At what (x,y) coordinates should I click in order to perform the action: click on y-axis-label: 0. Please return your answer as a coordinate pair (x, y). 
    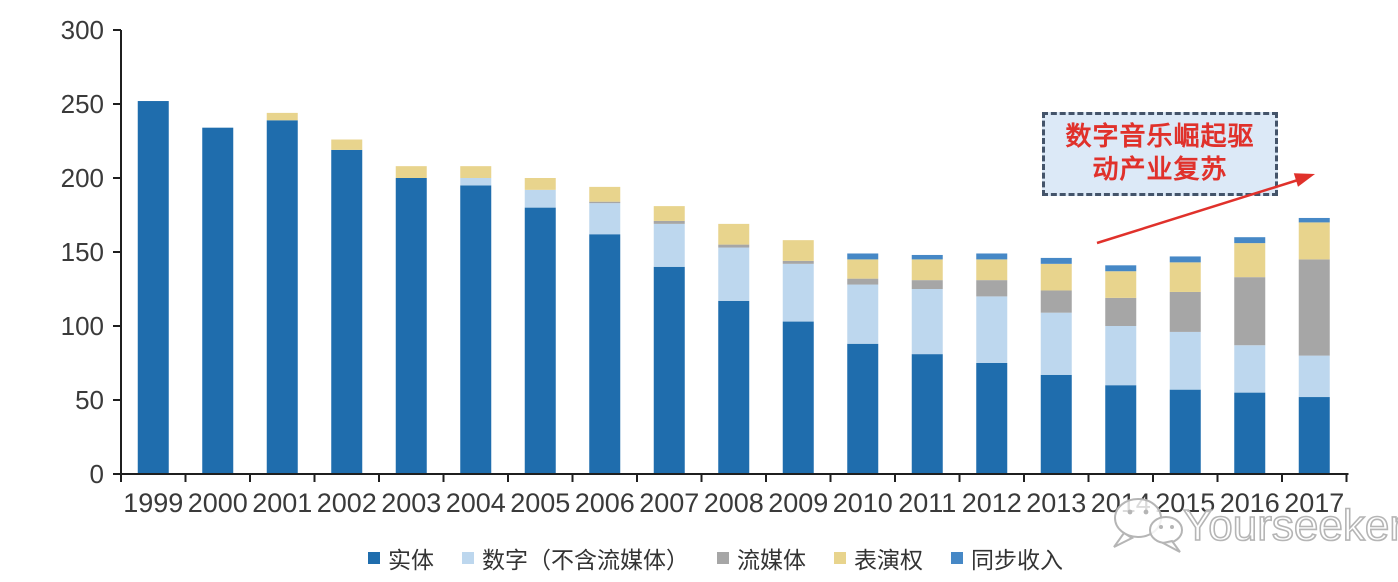
    Looking at the image, I should click on (97, 474).